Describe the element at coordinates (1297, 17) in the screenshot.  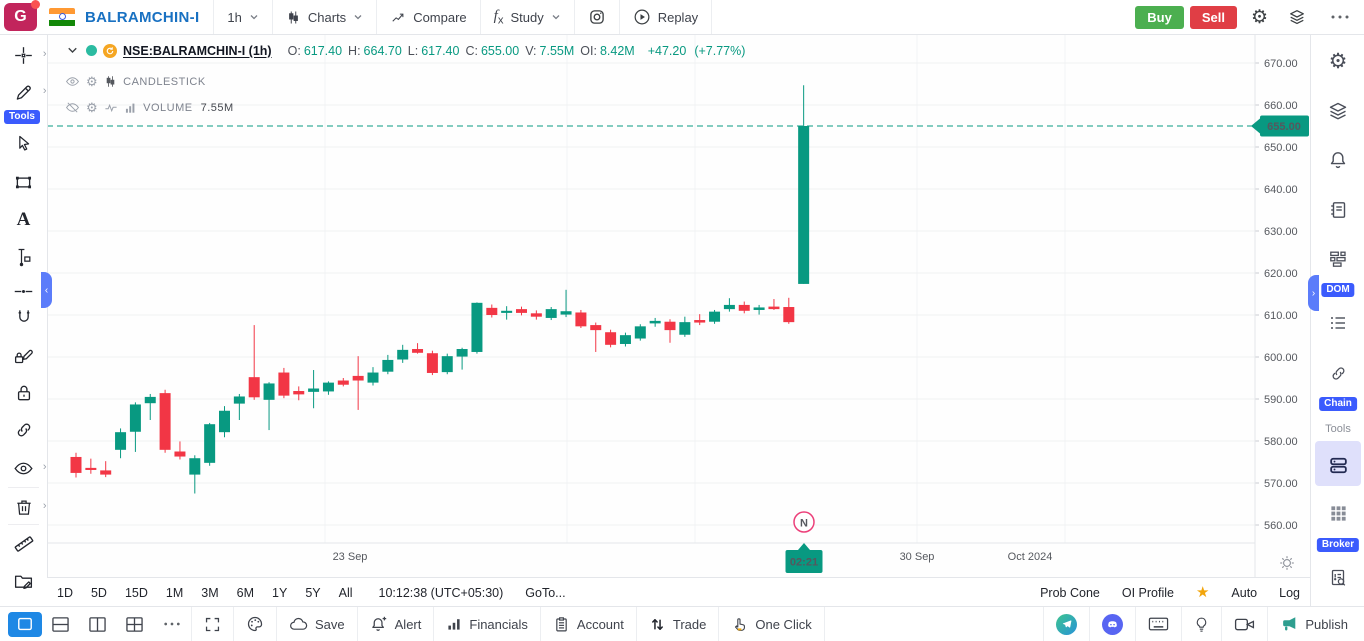
I see `layouts-button` at that location.